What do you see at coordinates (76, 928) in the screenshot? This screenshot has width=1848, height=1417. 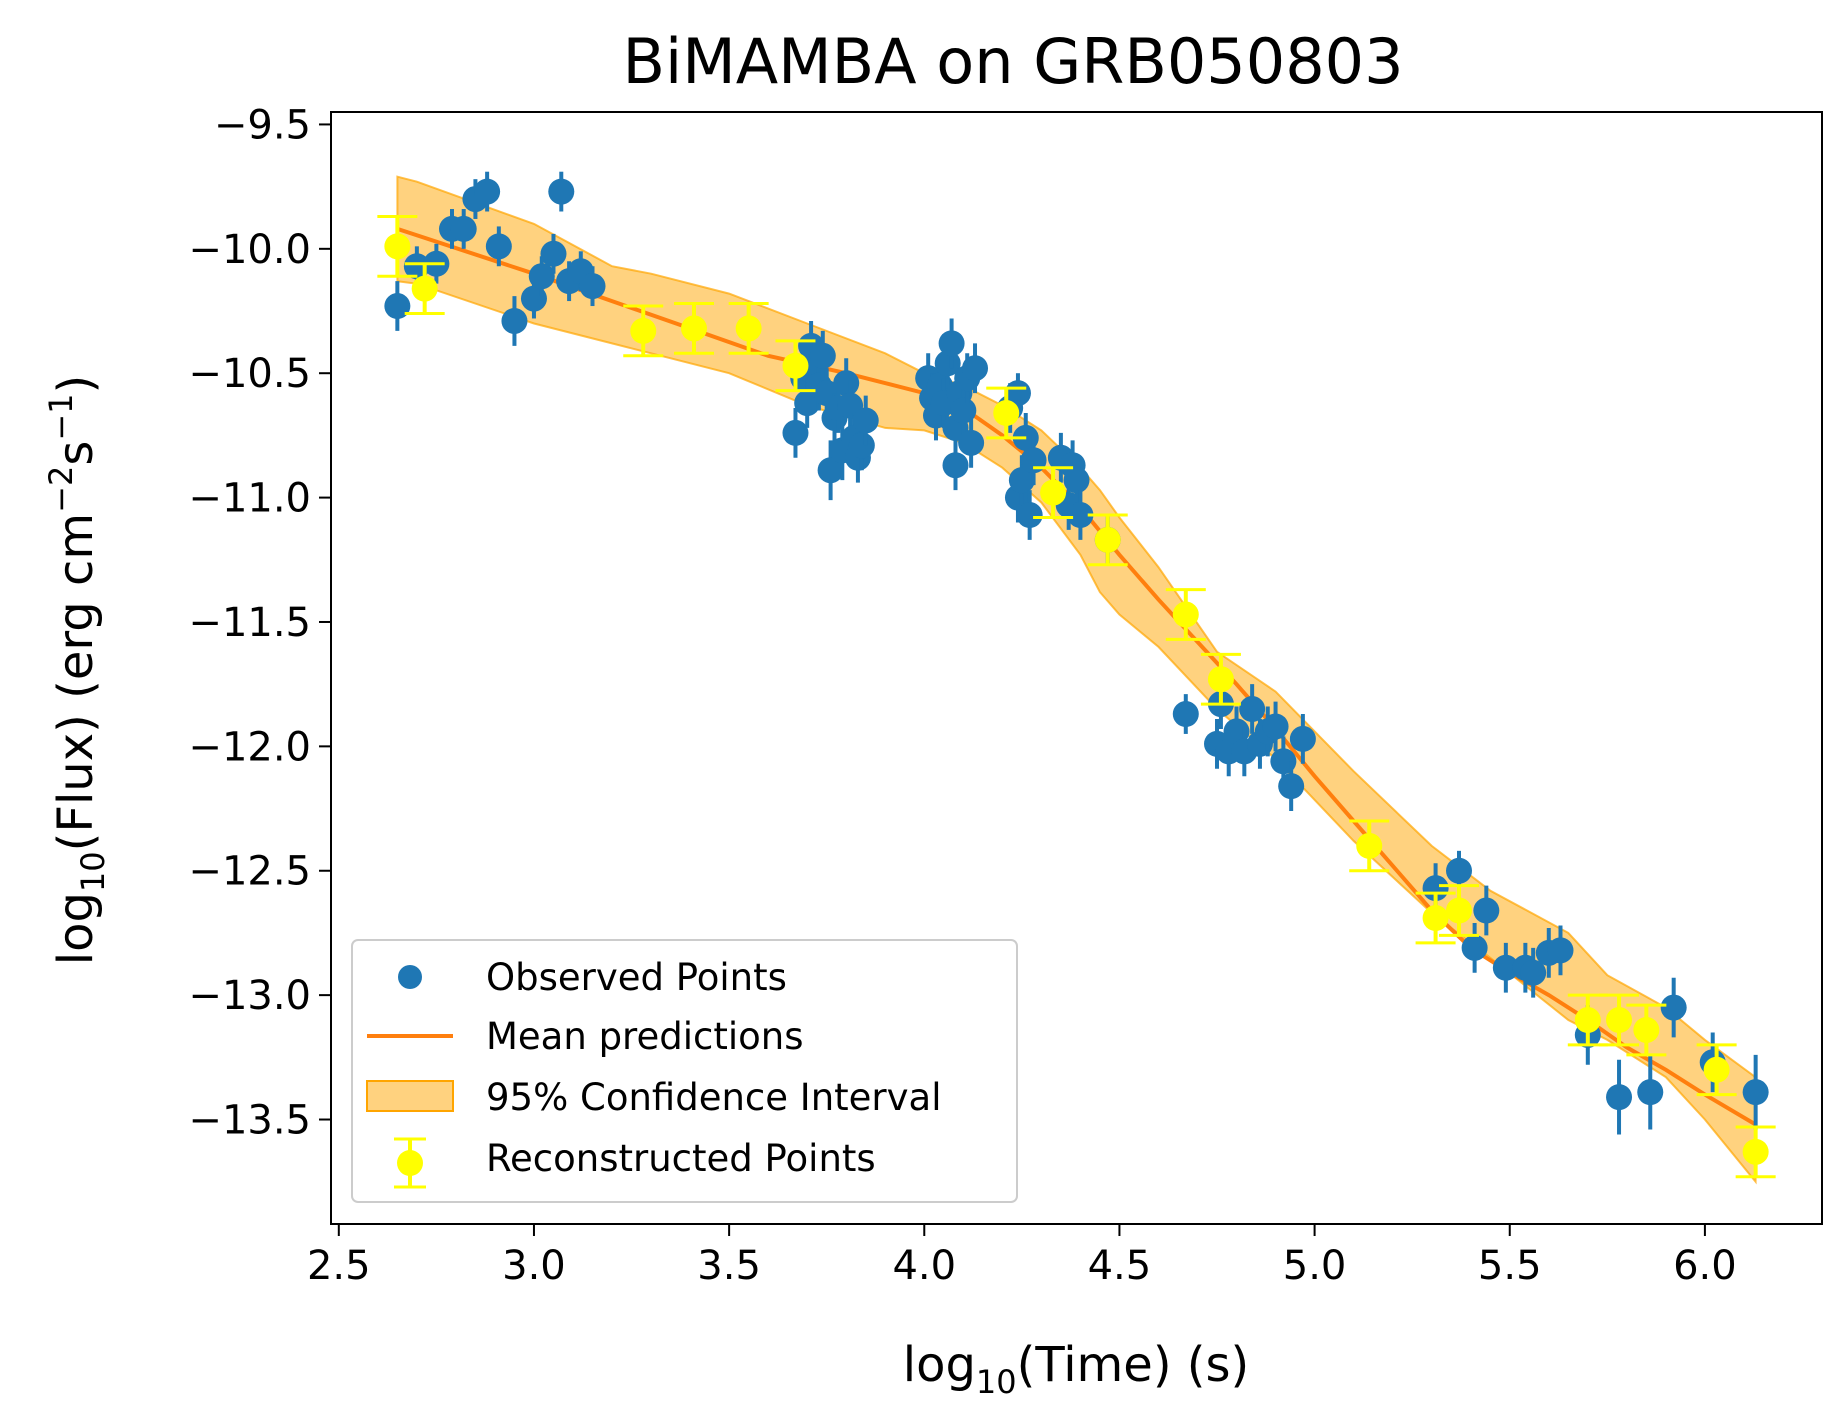 I see `y-axis-label-pre: log` at bounding box center [76, 928].